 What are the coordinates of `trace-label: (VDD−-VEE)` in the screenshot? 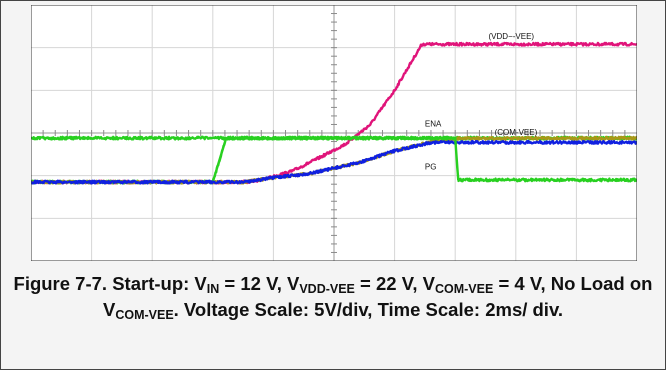 It's located at (512, 36).